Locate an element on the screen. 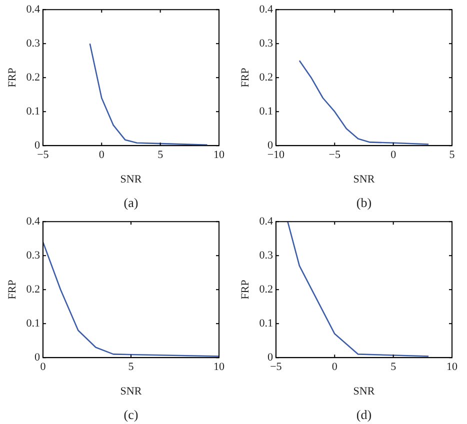 This screenshot has height=424, width=467. text: (b) is located at coordinates (364, 202).